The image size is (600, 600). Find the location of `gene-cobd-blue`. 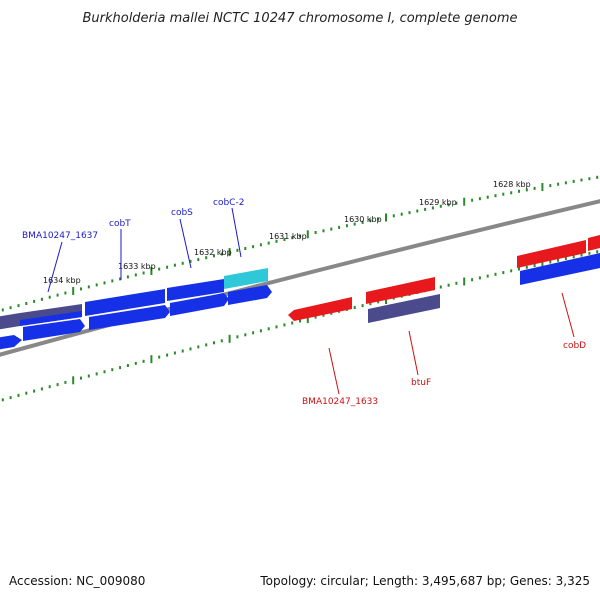

gene-cobd-blue is located at coordinates (560, 269).